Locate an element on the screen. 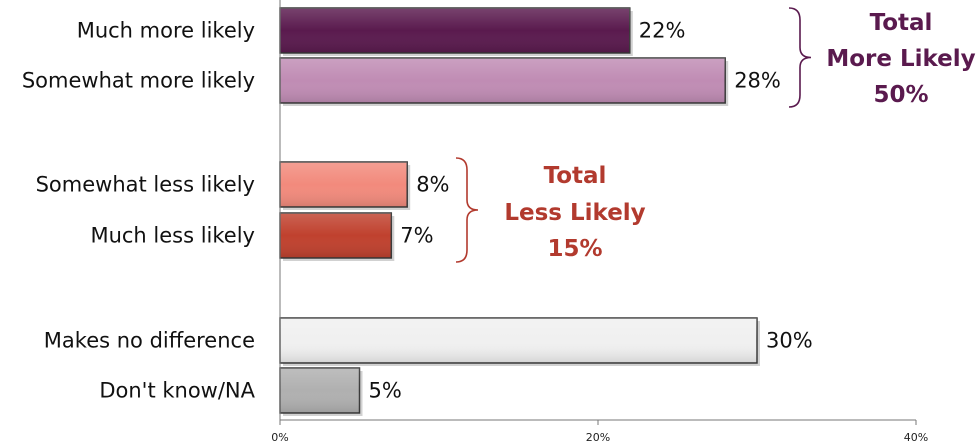 Image resolution: width=977 pixels, height=447 pixels. category-label: Don't know/NA is located at coordinates (177, 391).